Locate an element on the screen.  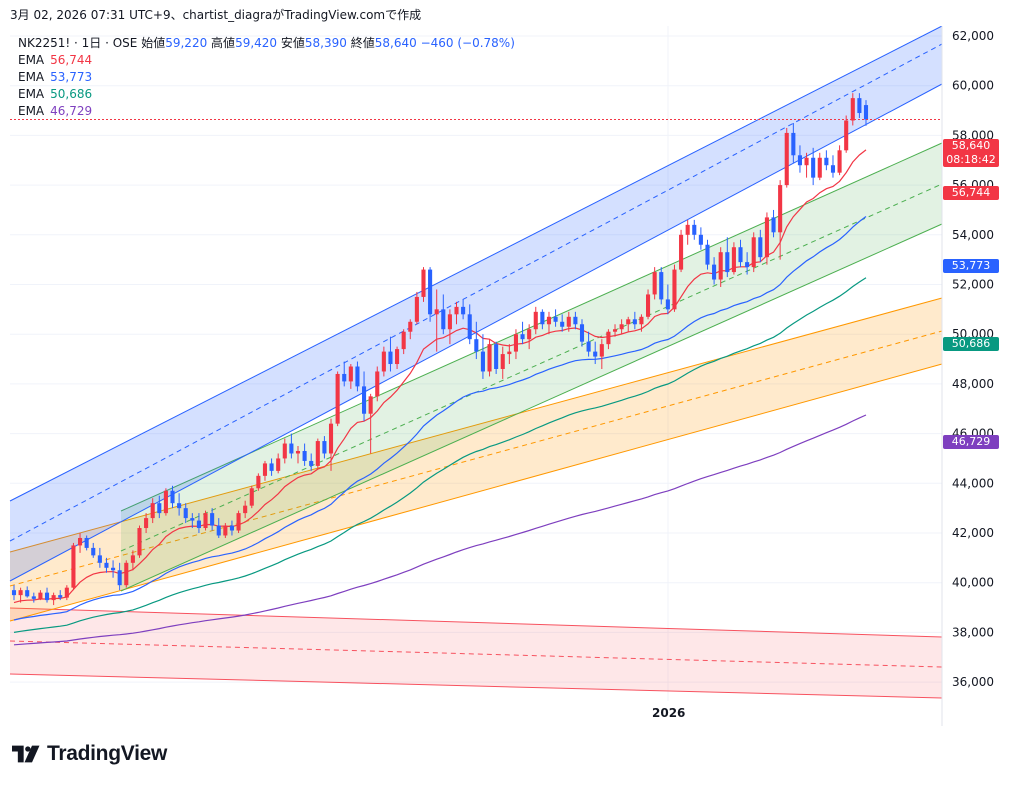
close-label: 終値 is located at coordinates (362, 43).